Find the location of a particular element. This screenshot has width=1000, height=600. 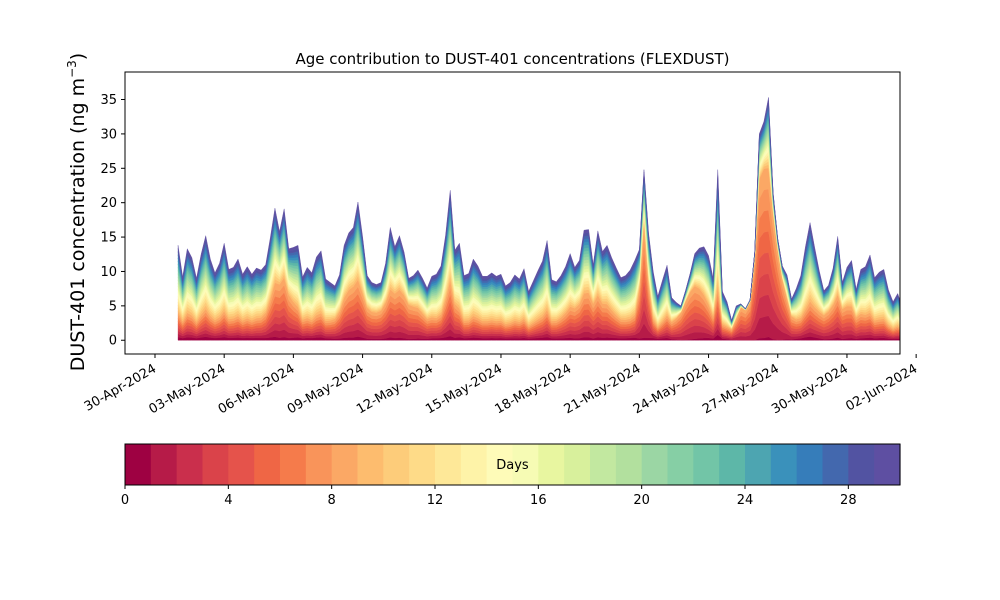

colorbar-tick-label: 0 is located at coordinates (125, 500).